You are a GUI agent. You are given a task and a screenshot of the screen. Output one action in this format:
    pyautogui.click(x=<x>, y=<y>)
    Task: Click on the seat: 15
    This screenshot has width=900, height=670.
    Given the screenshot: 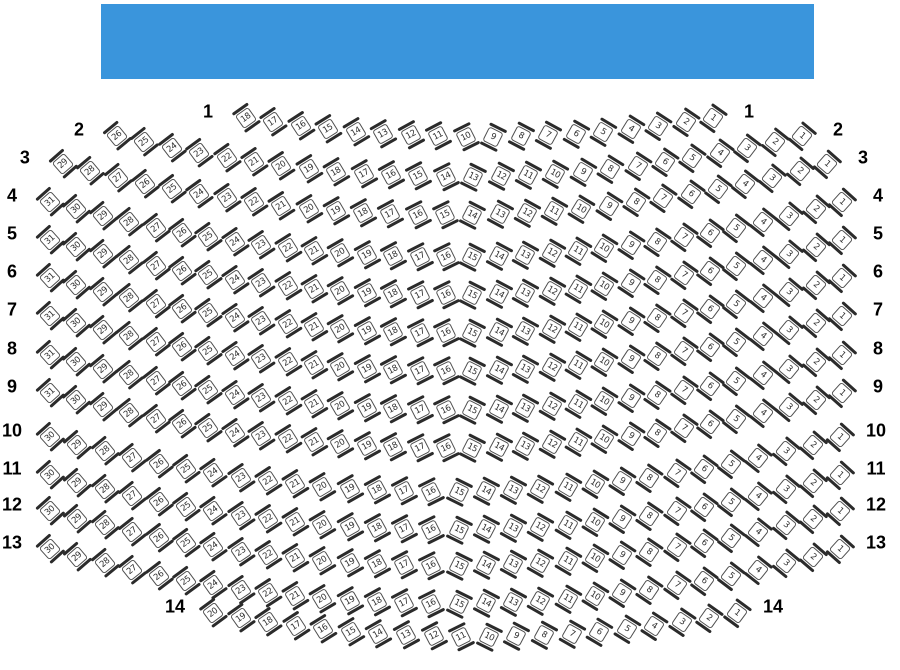 What is the action you would take?
    pyautogui.click(x=328, y=129)
    